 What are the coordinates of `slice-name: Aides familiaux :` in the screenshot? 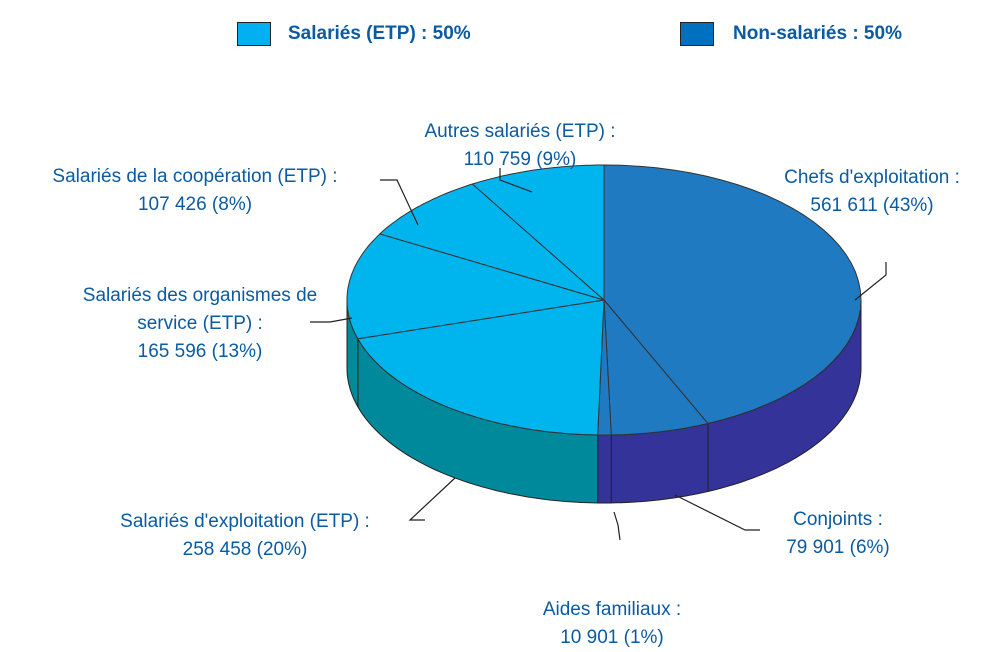 It's located at (612, 609).